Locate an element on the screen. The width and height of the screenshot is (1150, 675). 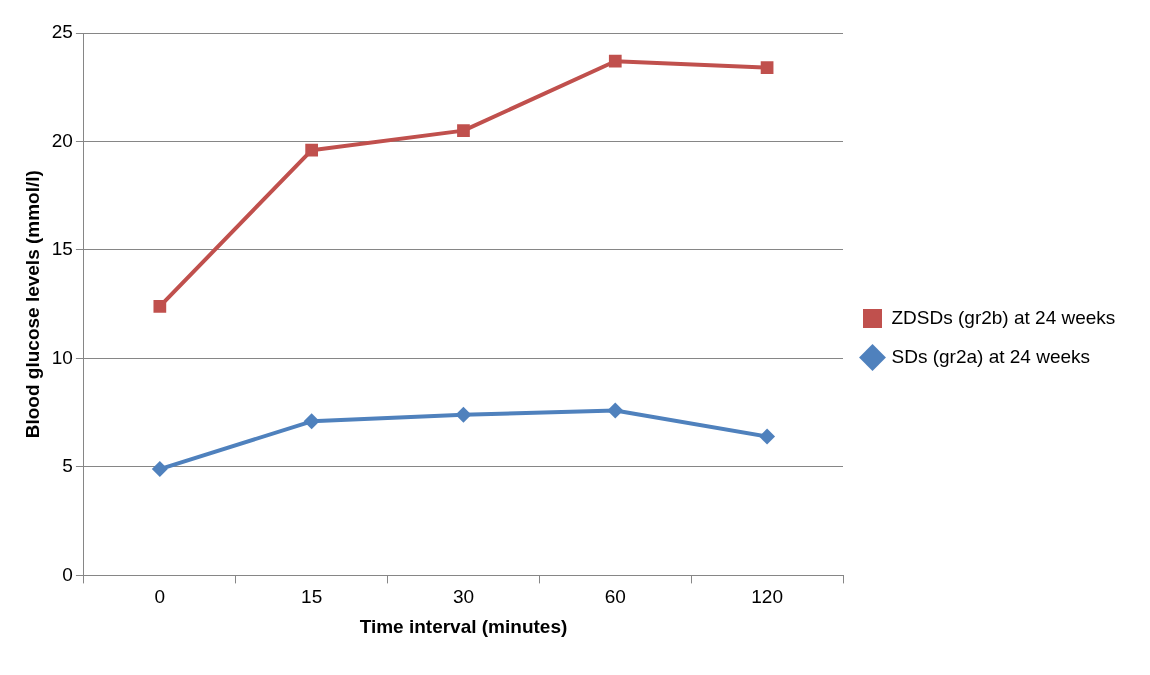
y-tick-label: 0 is located at coordinates (67, 574).